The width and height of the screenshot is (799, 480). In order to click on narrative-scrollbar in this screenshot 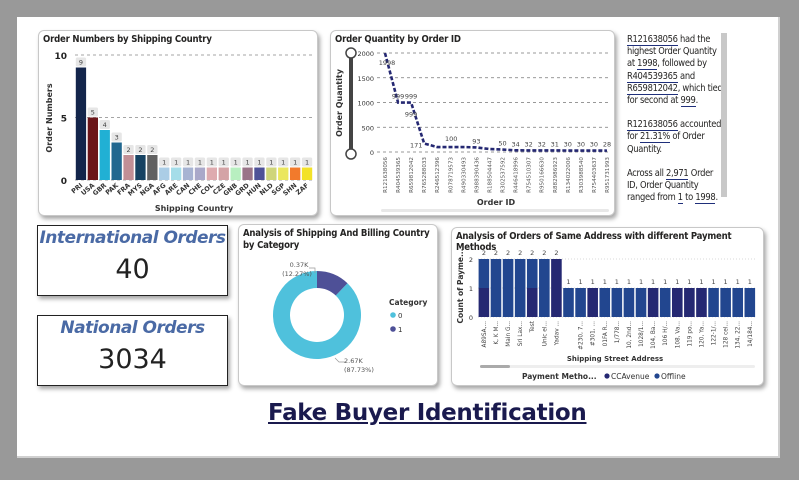, I will do `click(724, 115)`.